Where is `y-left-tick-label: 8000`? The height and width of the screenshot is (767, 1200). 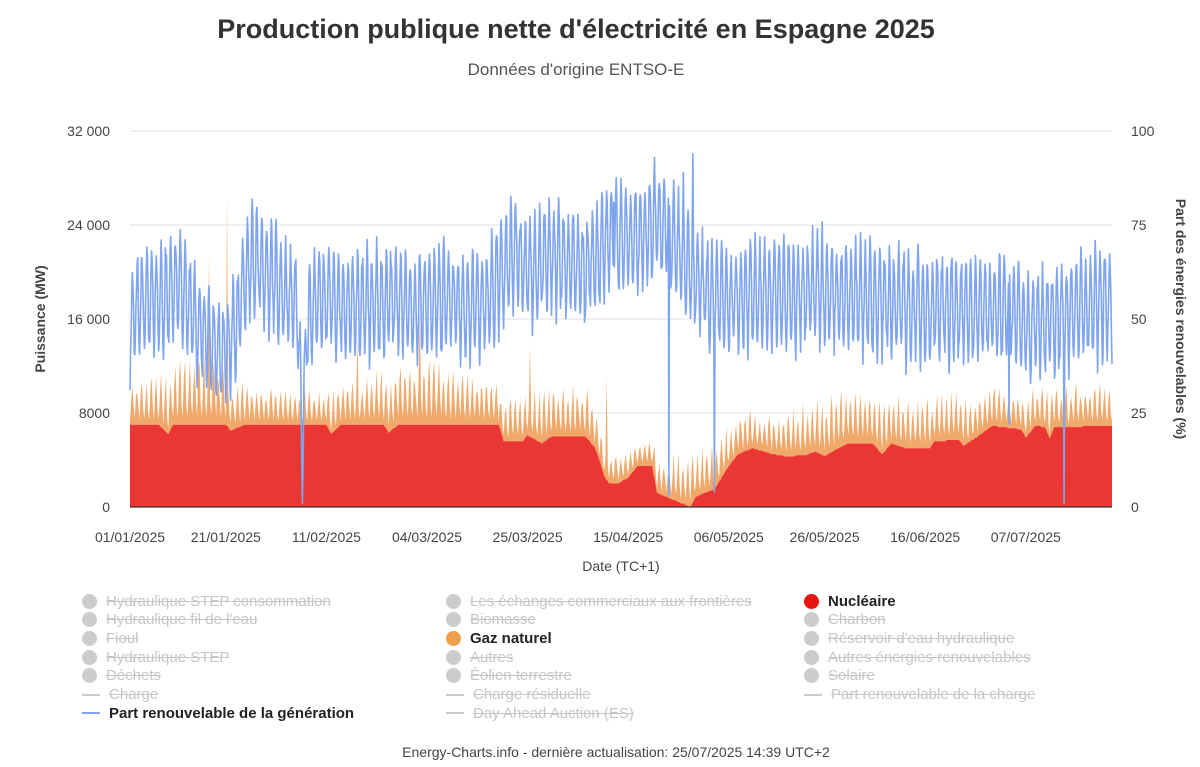 y-left-tick-label: 8000 is located at coordinates (94, 413).